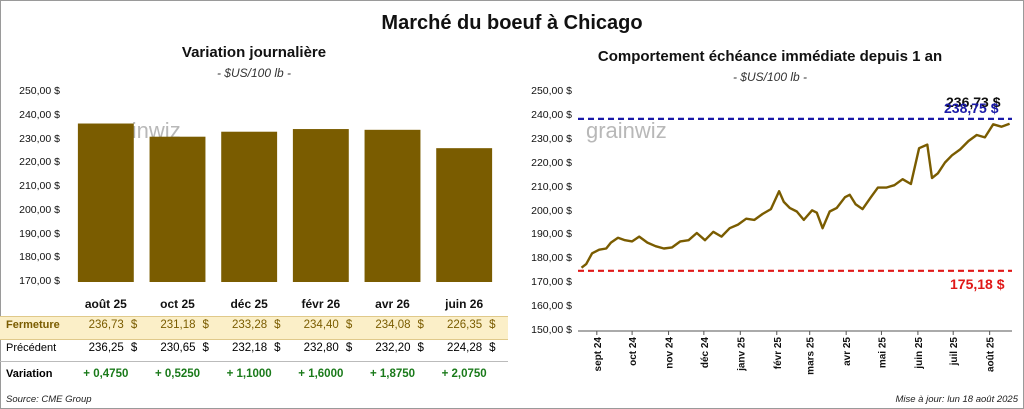 The width and height of the screenshot is (1024, 409). Describe the element at coordinates (551, 210) in the screenshot. I see `right-y-tick: 200,00 $` at that location.